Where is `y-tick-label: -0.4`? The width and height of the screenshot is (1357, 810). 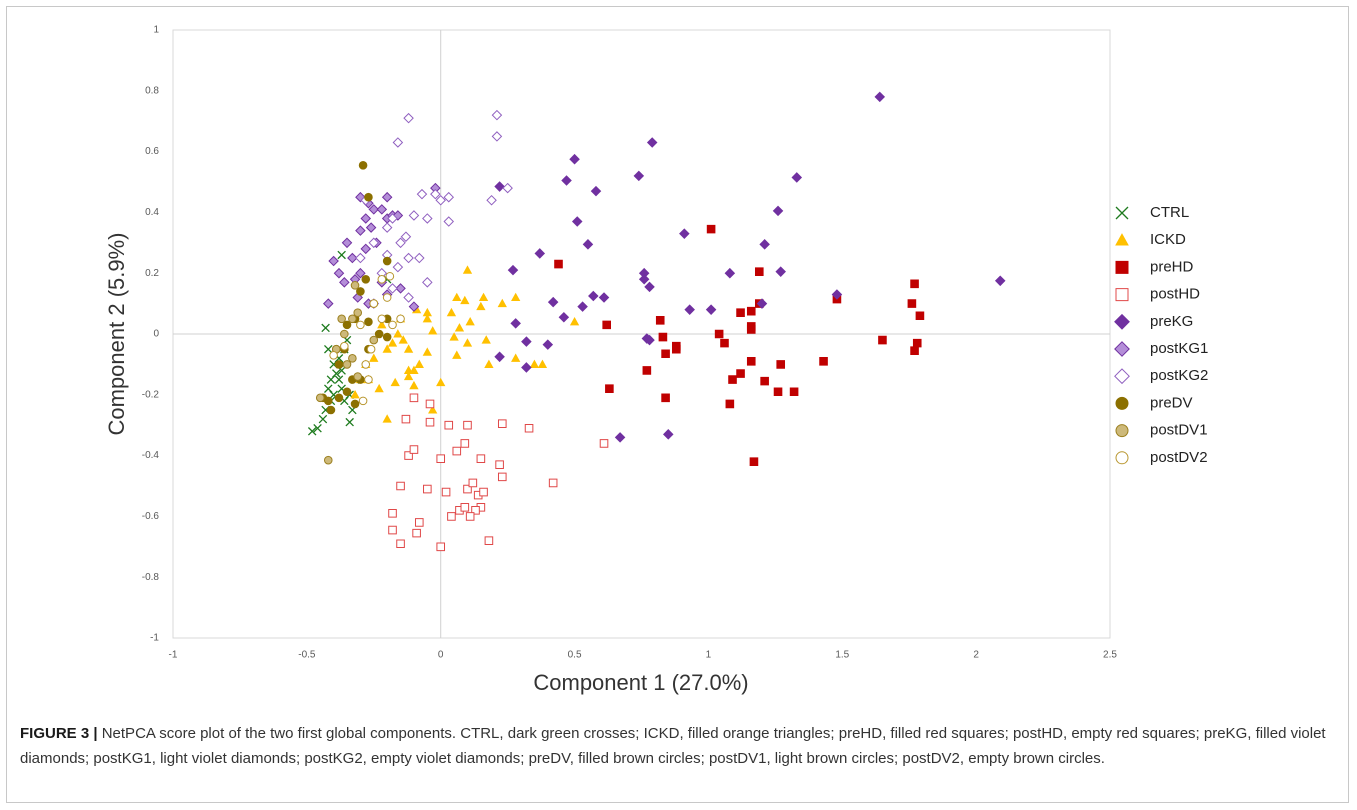
y-tick-label: -0.4 is located at coordinates (151, 455).